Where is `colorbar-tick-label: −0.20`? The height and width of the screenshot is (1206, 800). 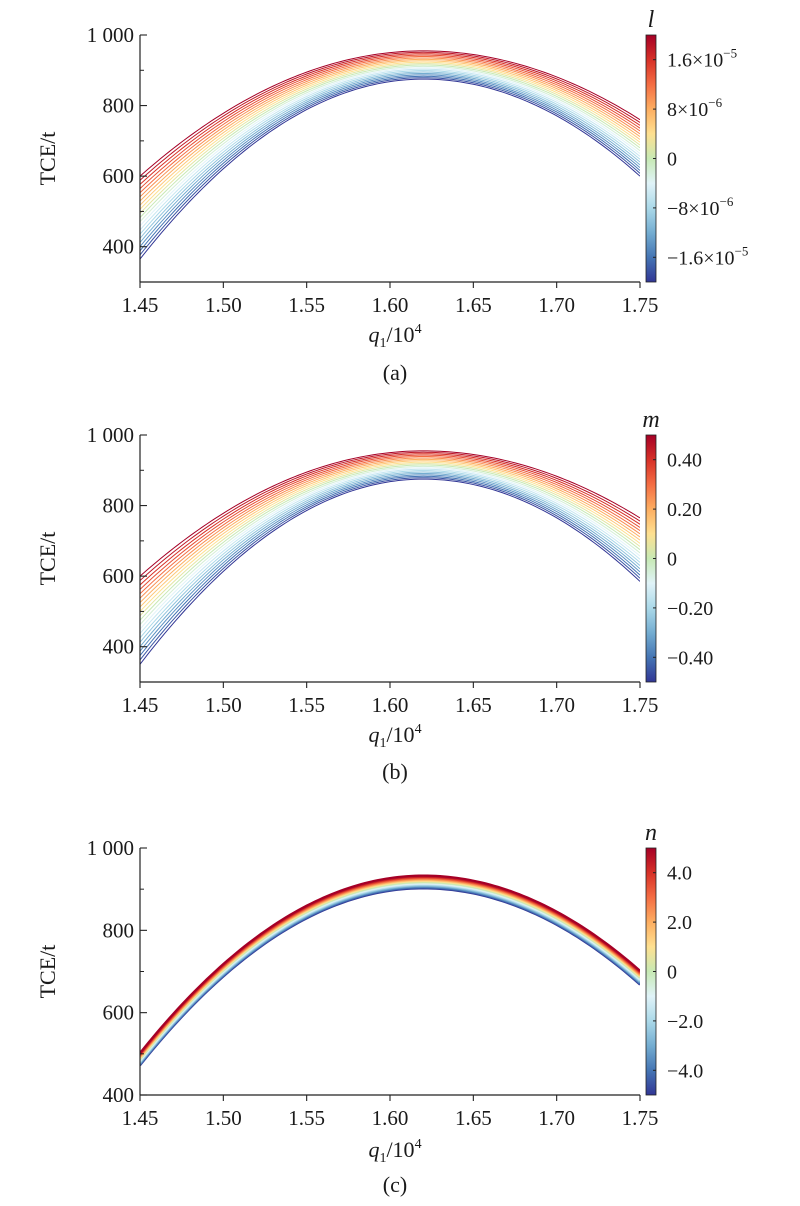 colorbar-tick-label: −0.20 is located at coordinates (690, 609).